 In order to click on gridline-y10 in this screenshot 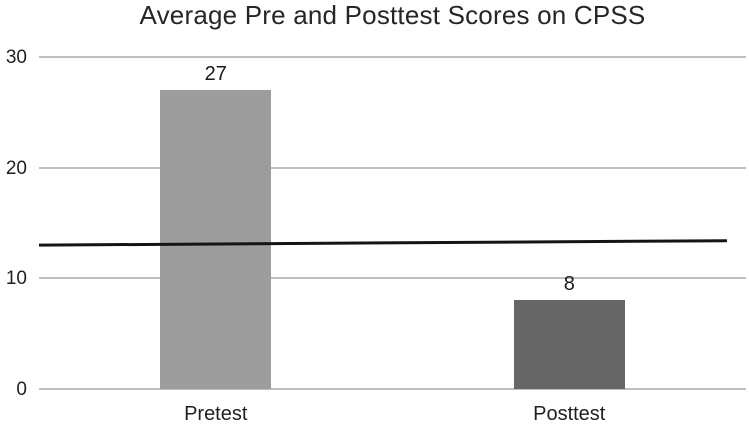, I will do `click(392, 278)`.